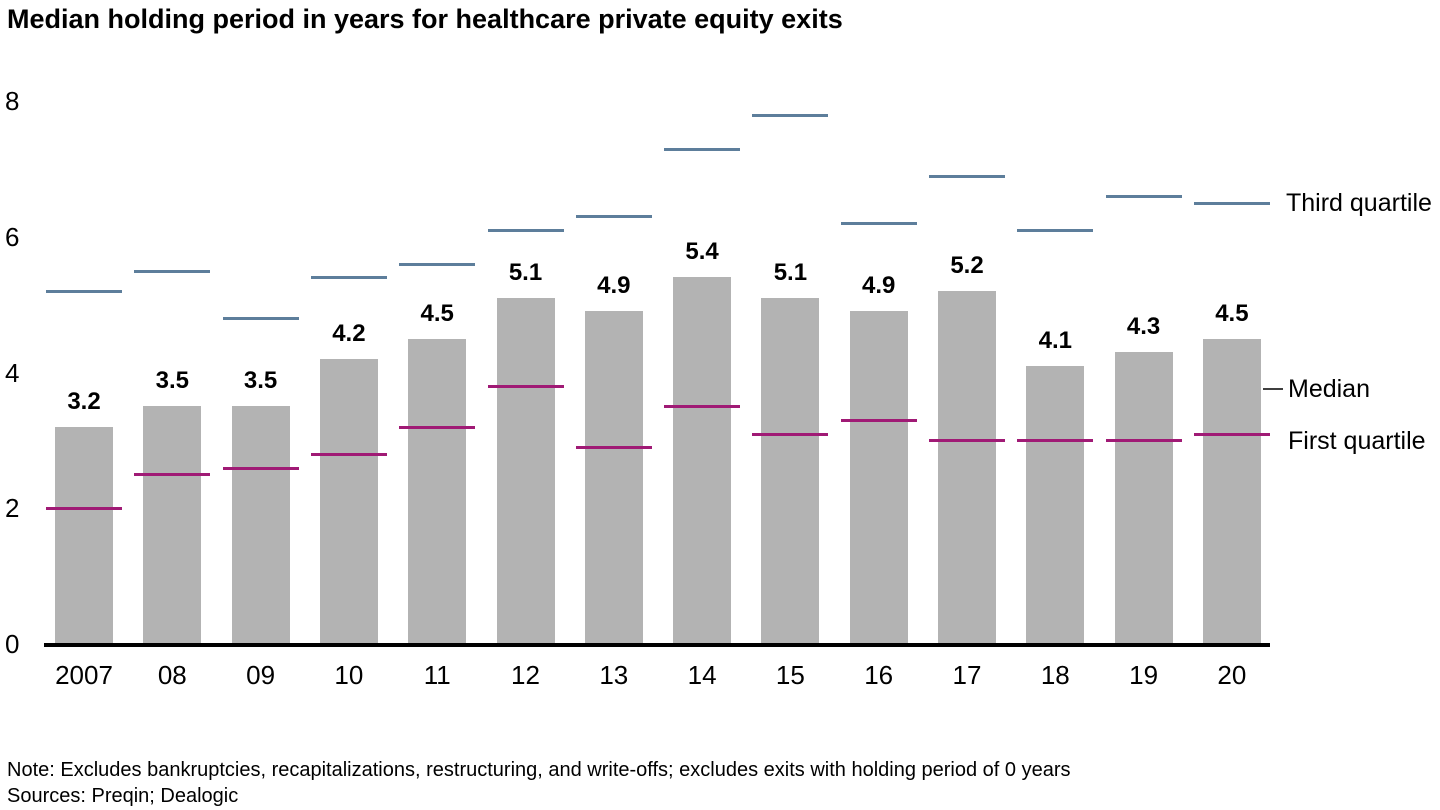 The height and width of the screenshot is (810, 1440). I want to click on median-value-label-10: 4.2, so click(349, 333).